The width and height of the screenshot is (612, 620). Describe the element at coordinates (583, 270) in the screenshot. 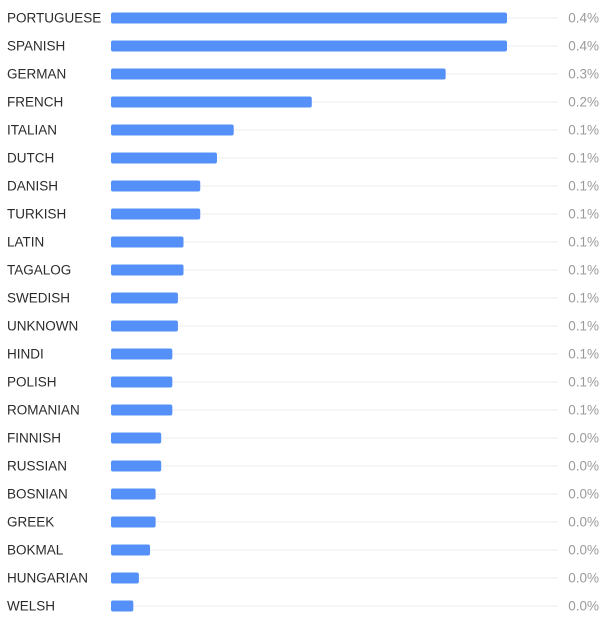

I see `value-label-tagalog: 0.1%` at that location.